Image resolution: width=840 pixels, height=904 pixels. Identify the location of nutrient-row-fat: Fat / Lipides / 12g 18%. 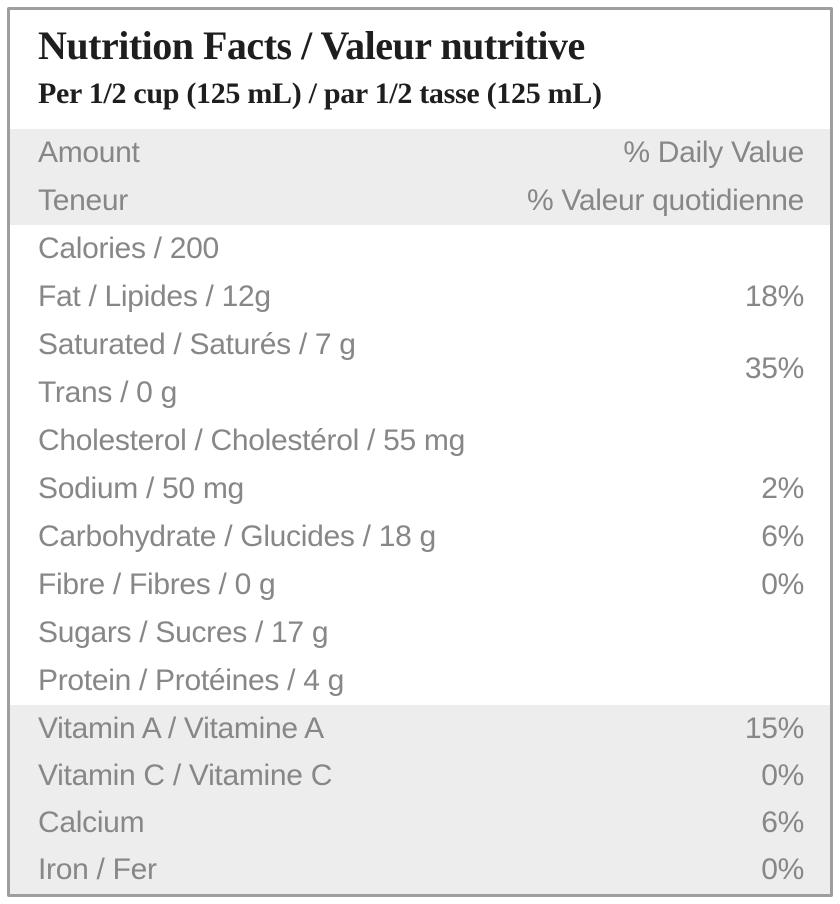
(420, 297).